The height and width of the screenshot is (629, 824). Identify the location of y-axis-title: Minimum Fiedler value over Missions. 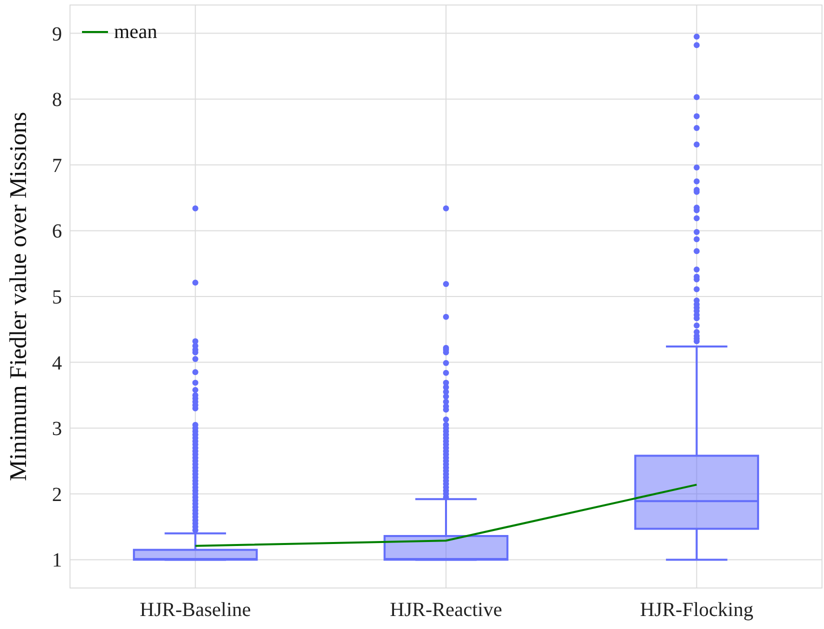
(19, 297).